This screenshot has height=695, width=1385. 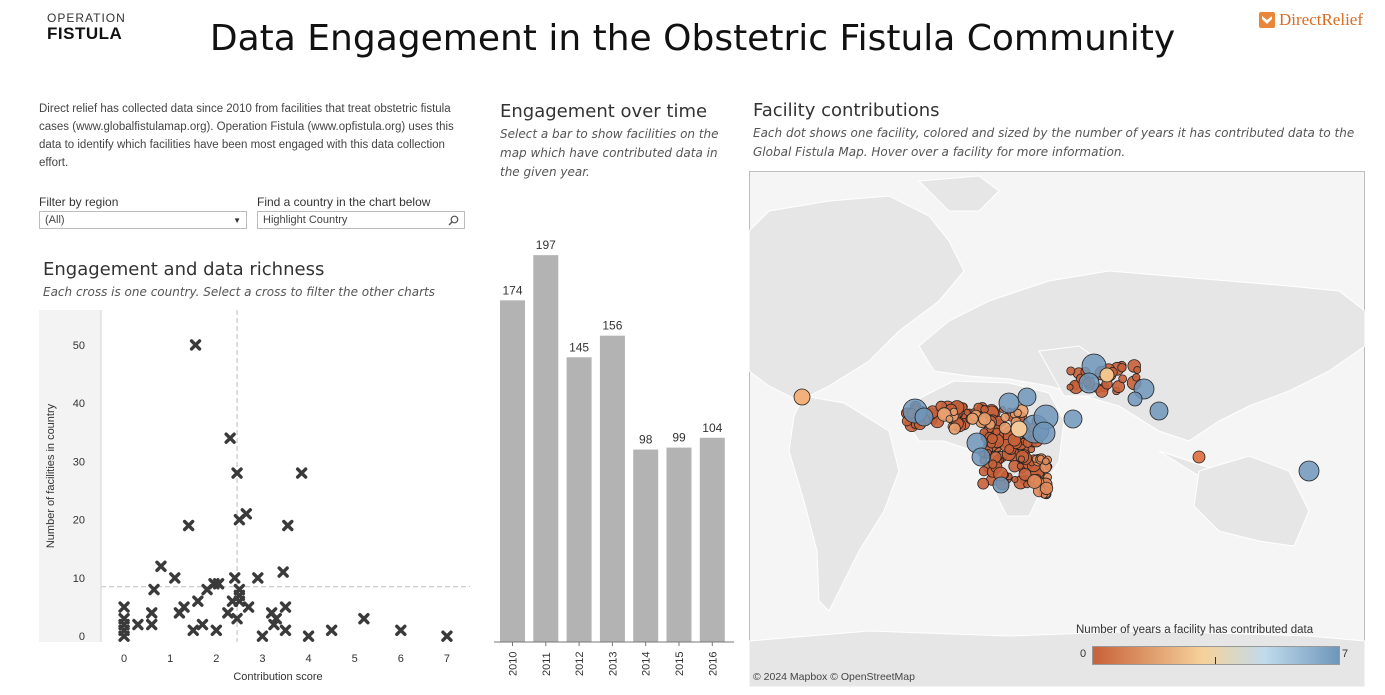 I want to click on scatter-x-tick: 4, so click(x=309, y=659).